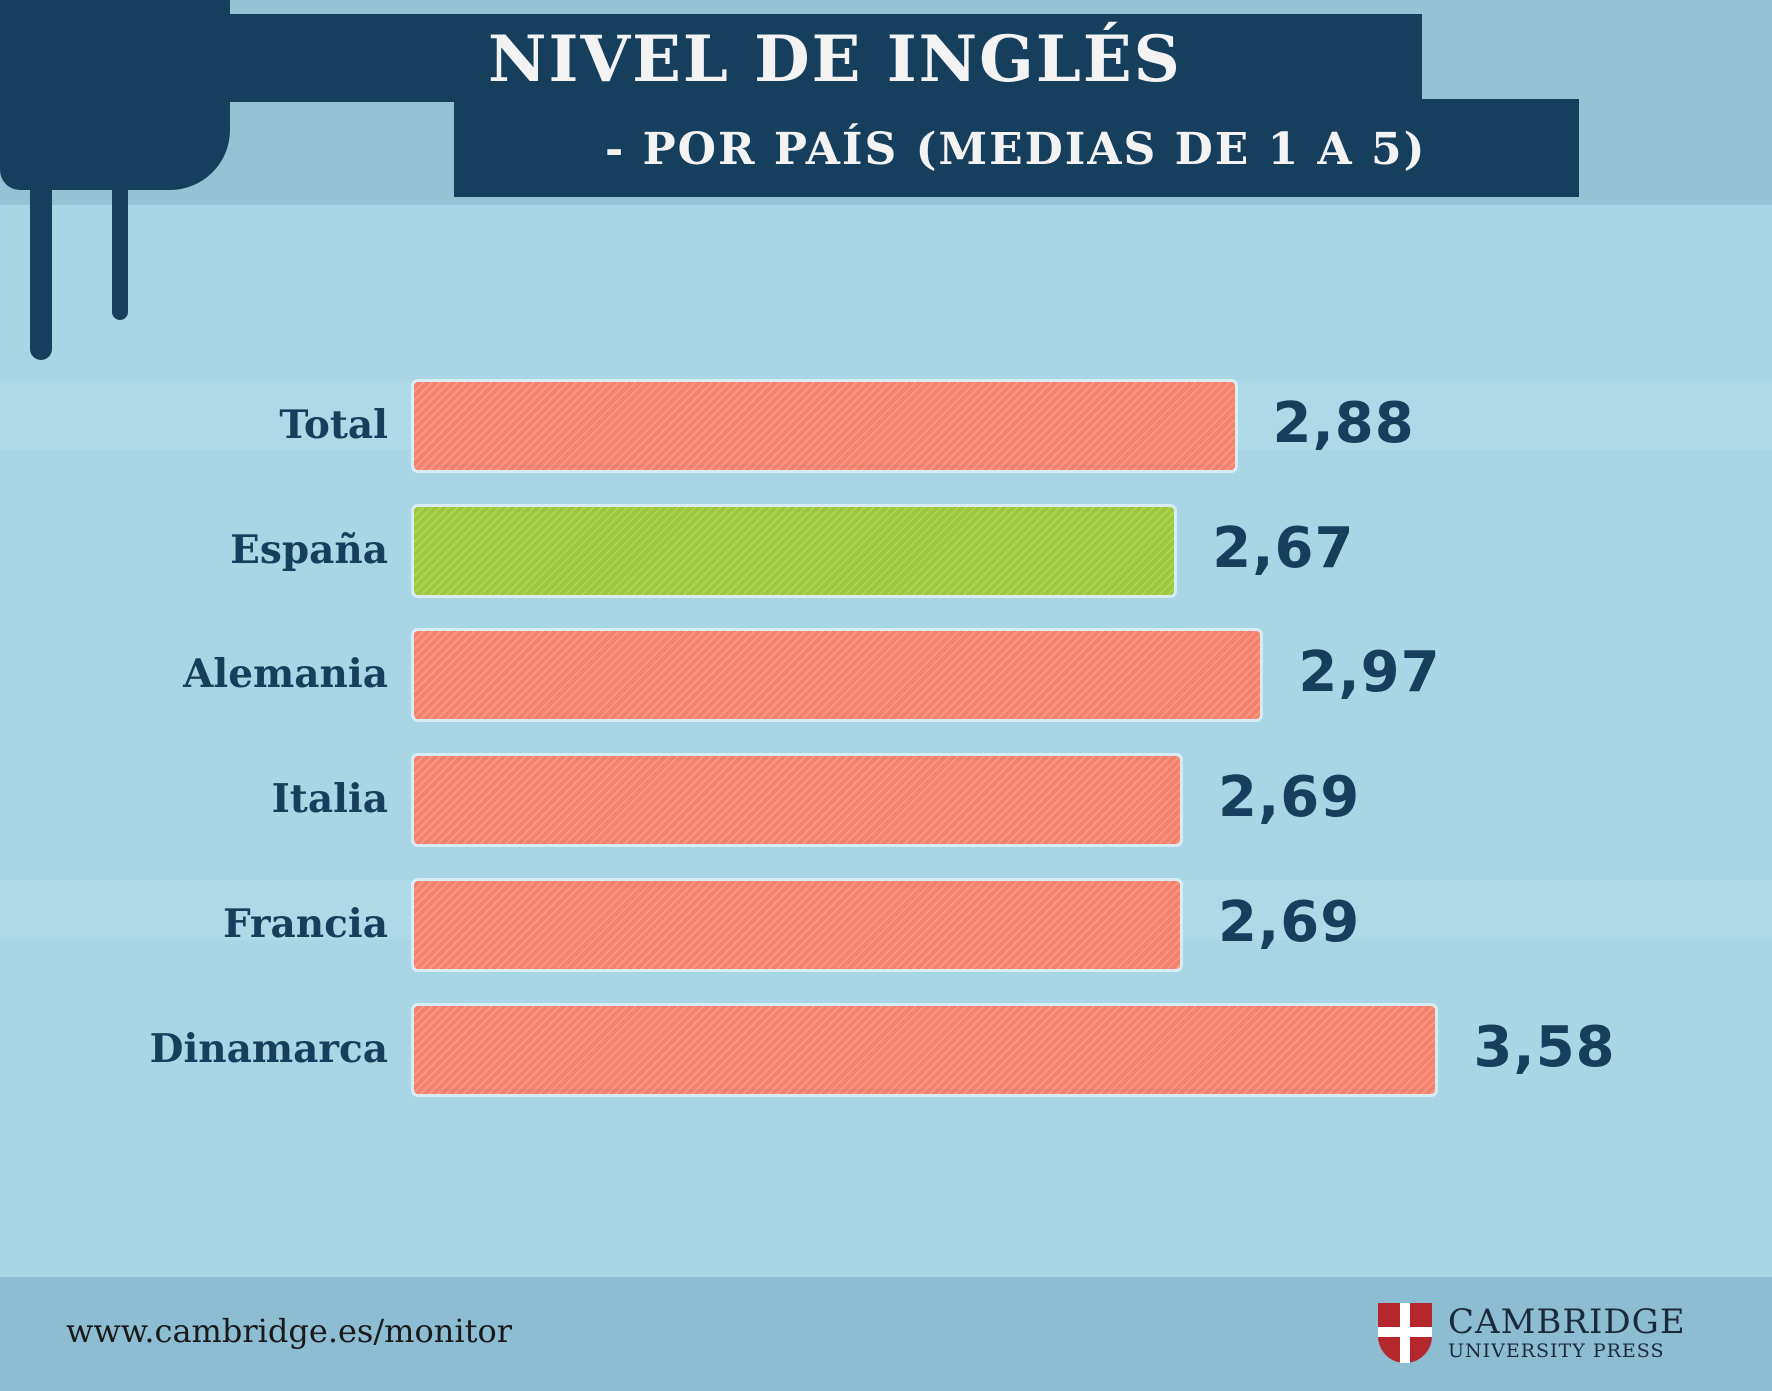 Image resolution: width=1772 pixels, height=1391 pixels. I want to click on footer, so click(886, 1334).